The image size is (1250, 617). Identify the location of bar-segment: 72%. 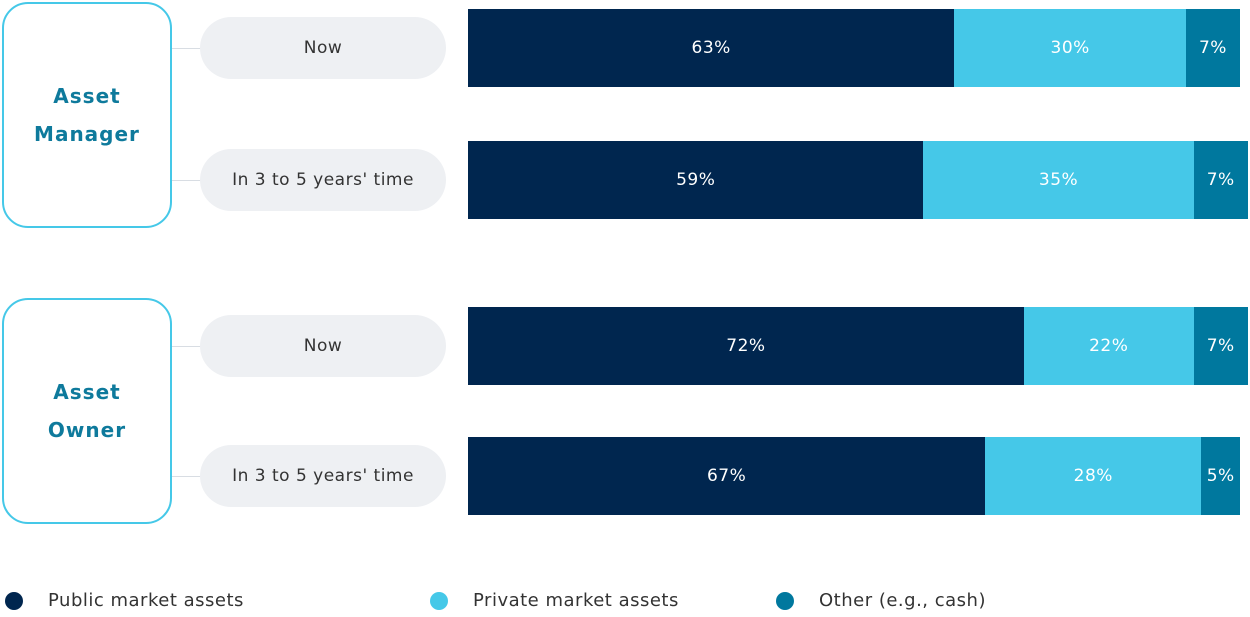
(746, 346).